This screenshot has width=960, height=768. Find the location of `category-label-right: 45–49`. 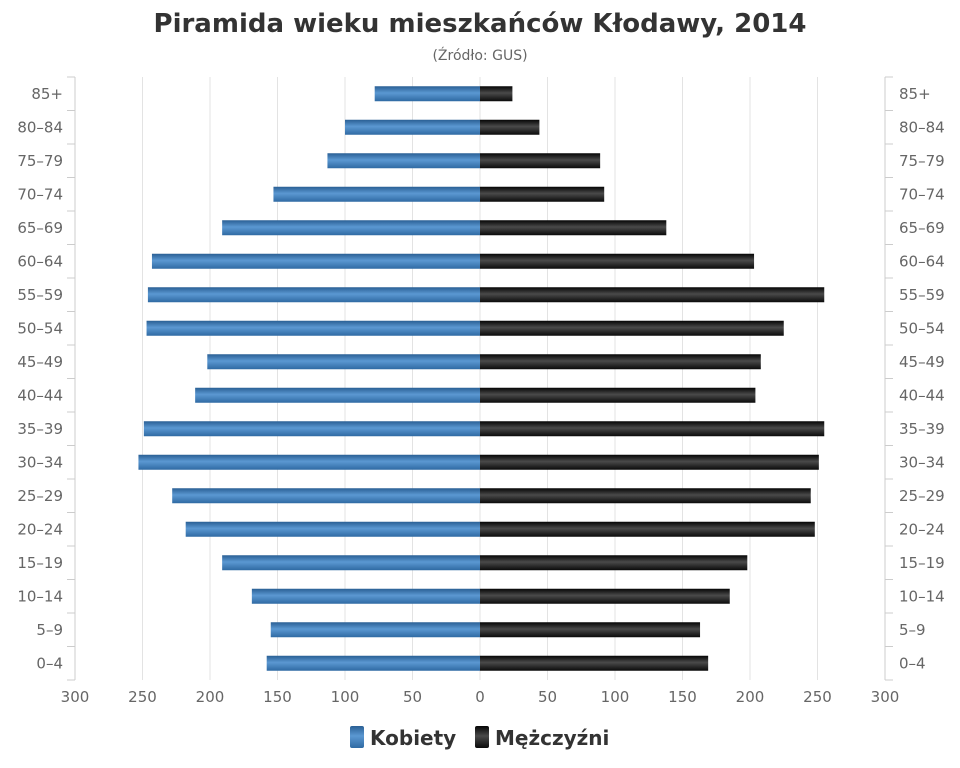

category-label-right: 45–49 is located at coordinates (922, 362).